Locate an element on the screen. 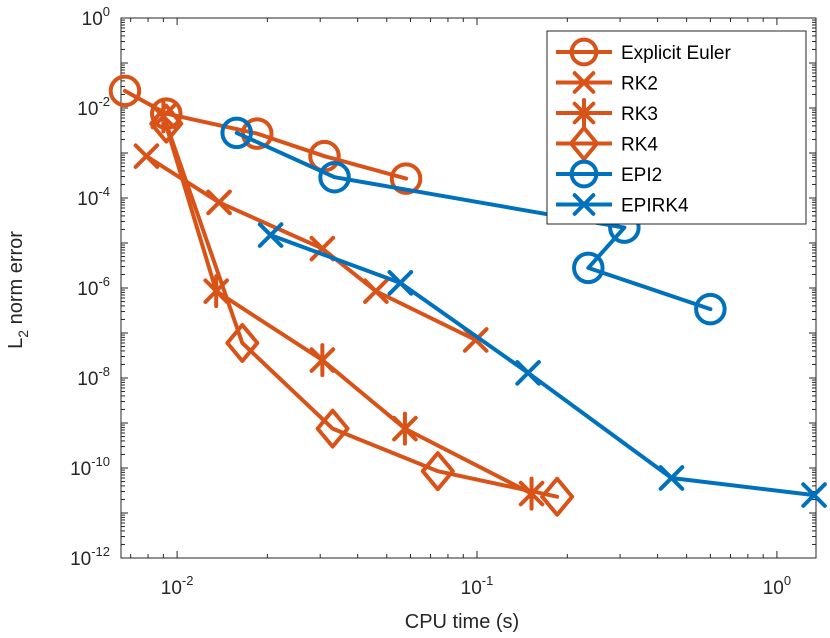  y-tick-label-exponent: -8 is located at coordinates (104, 371).